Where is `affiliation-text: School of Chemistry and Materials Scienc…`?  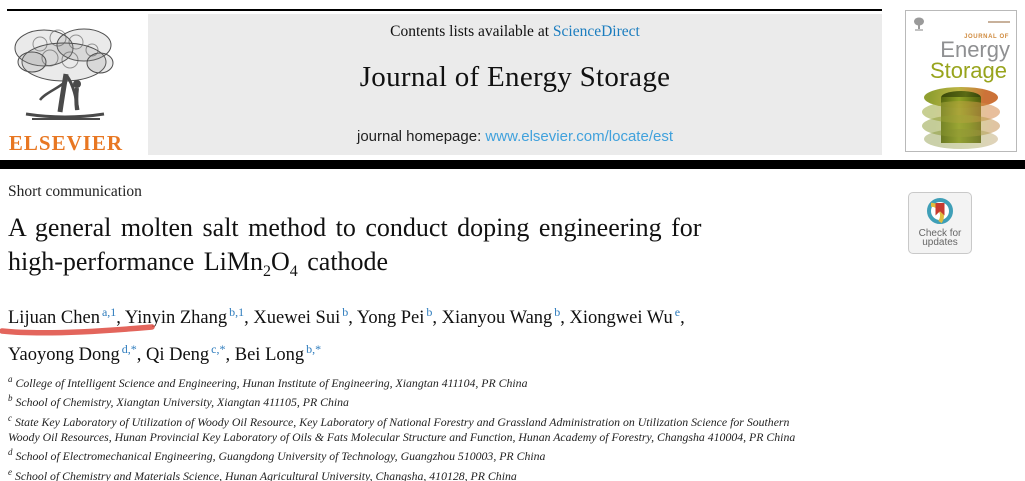 affiliation-text: School of Chemistry and Materials Scienc… is located at coordinates (266, 474).